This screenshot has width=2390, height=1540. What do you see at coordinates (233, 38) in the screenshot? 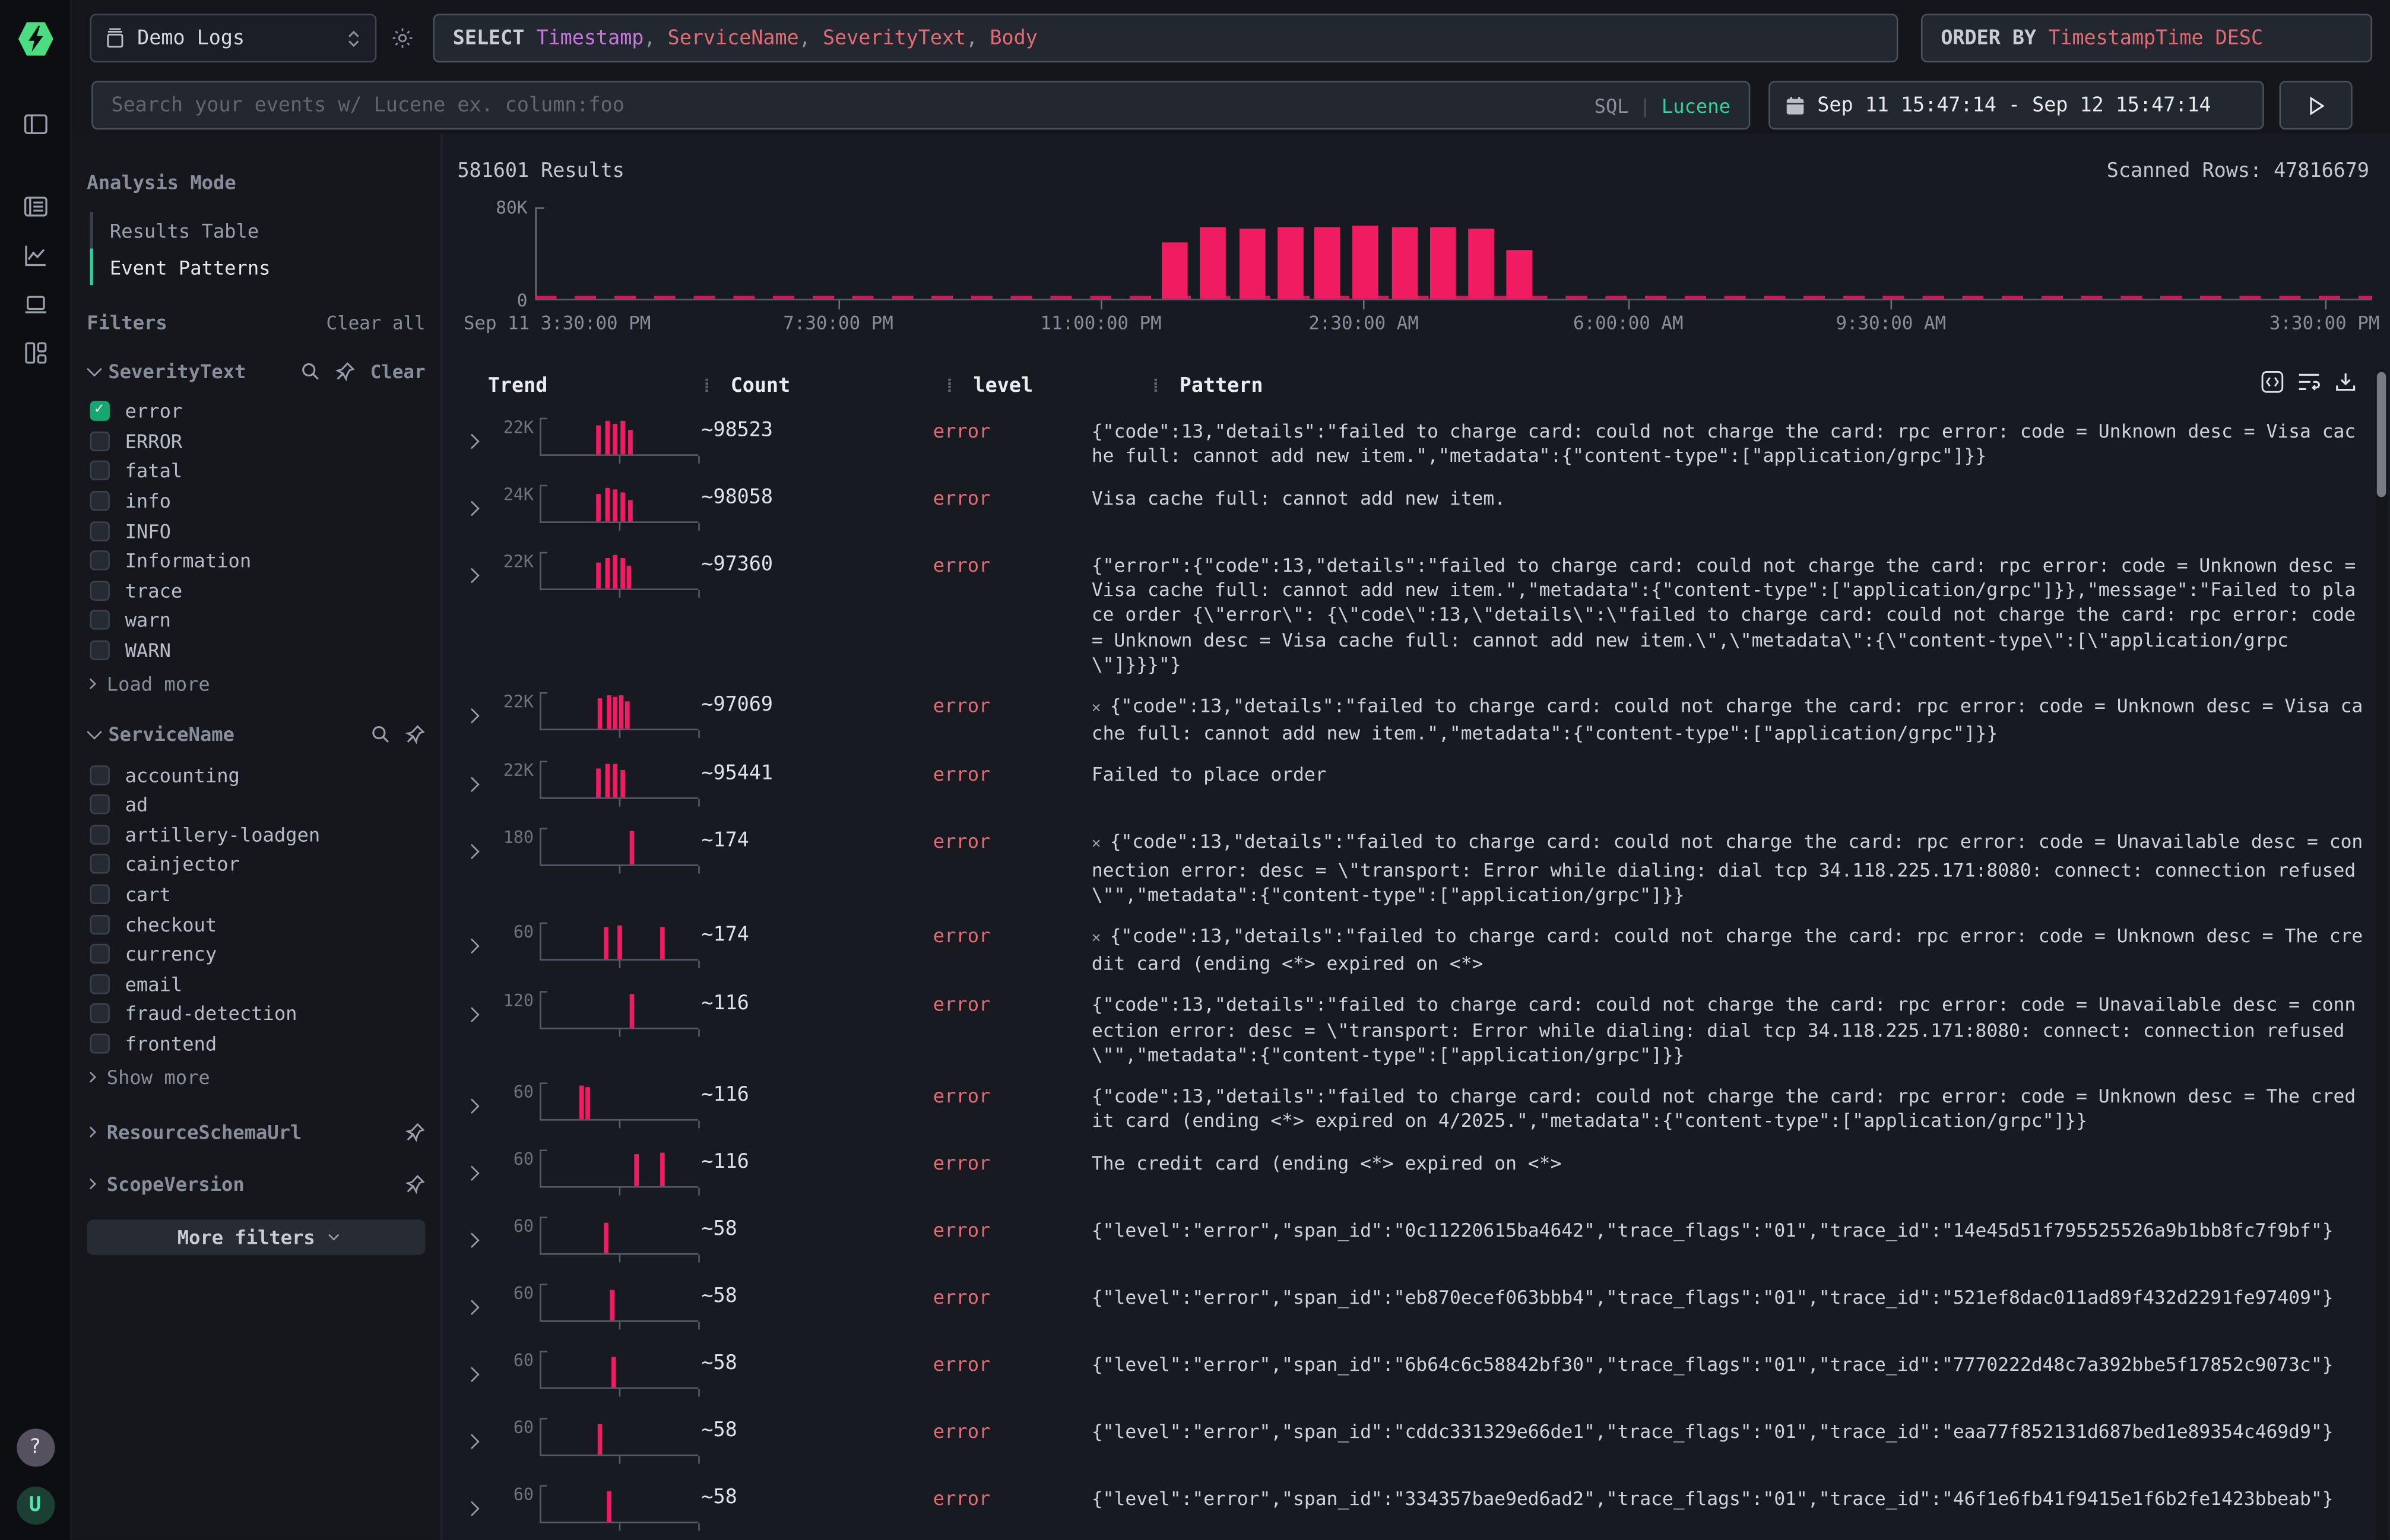
I see `source-selector: Demo Logs` at bounding box center [233, 38].